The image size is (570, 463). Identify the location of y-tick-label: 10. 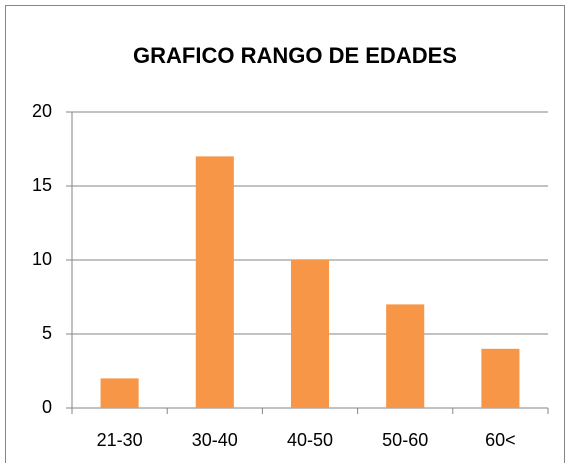
(42, 259).